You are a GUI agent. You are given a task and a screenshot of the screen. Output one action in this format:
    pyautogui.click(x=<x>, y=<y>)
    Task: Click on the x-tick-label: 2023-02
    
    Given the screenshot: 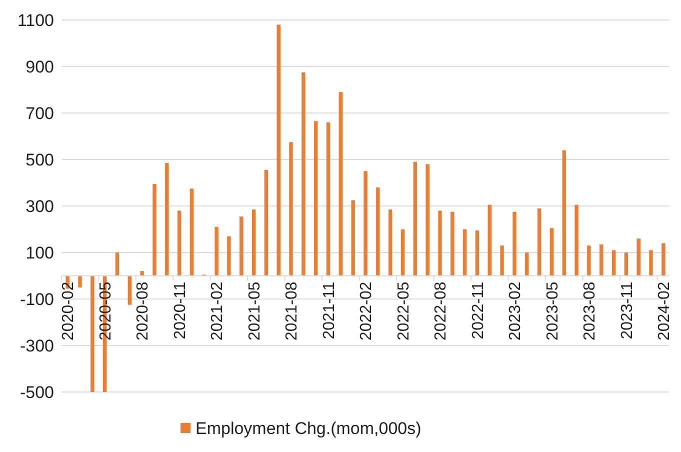 What is the action you would take?
    pyautogui.click(x=515, y=311)
    